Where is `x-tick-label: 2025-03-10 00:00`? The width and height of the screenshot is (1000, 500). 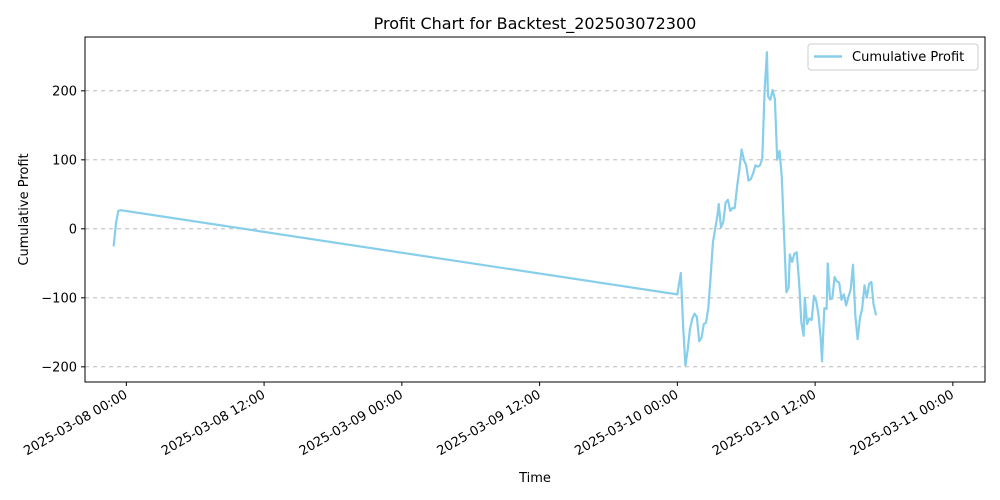 x-tick-label: 2025-03-10 00:00 is located at coordinates (626, 423).